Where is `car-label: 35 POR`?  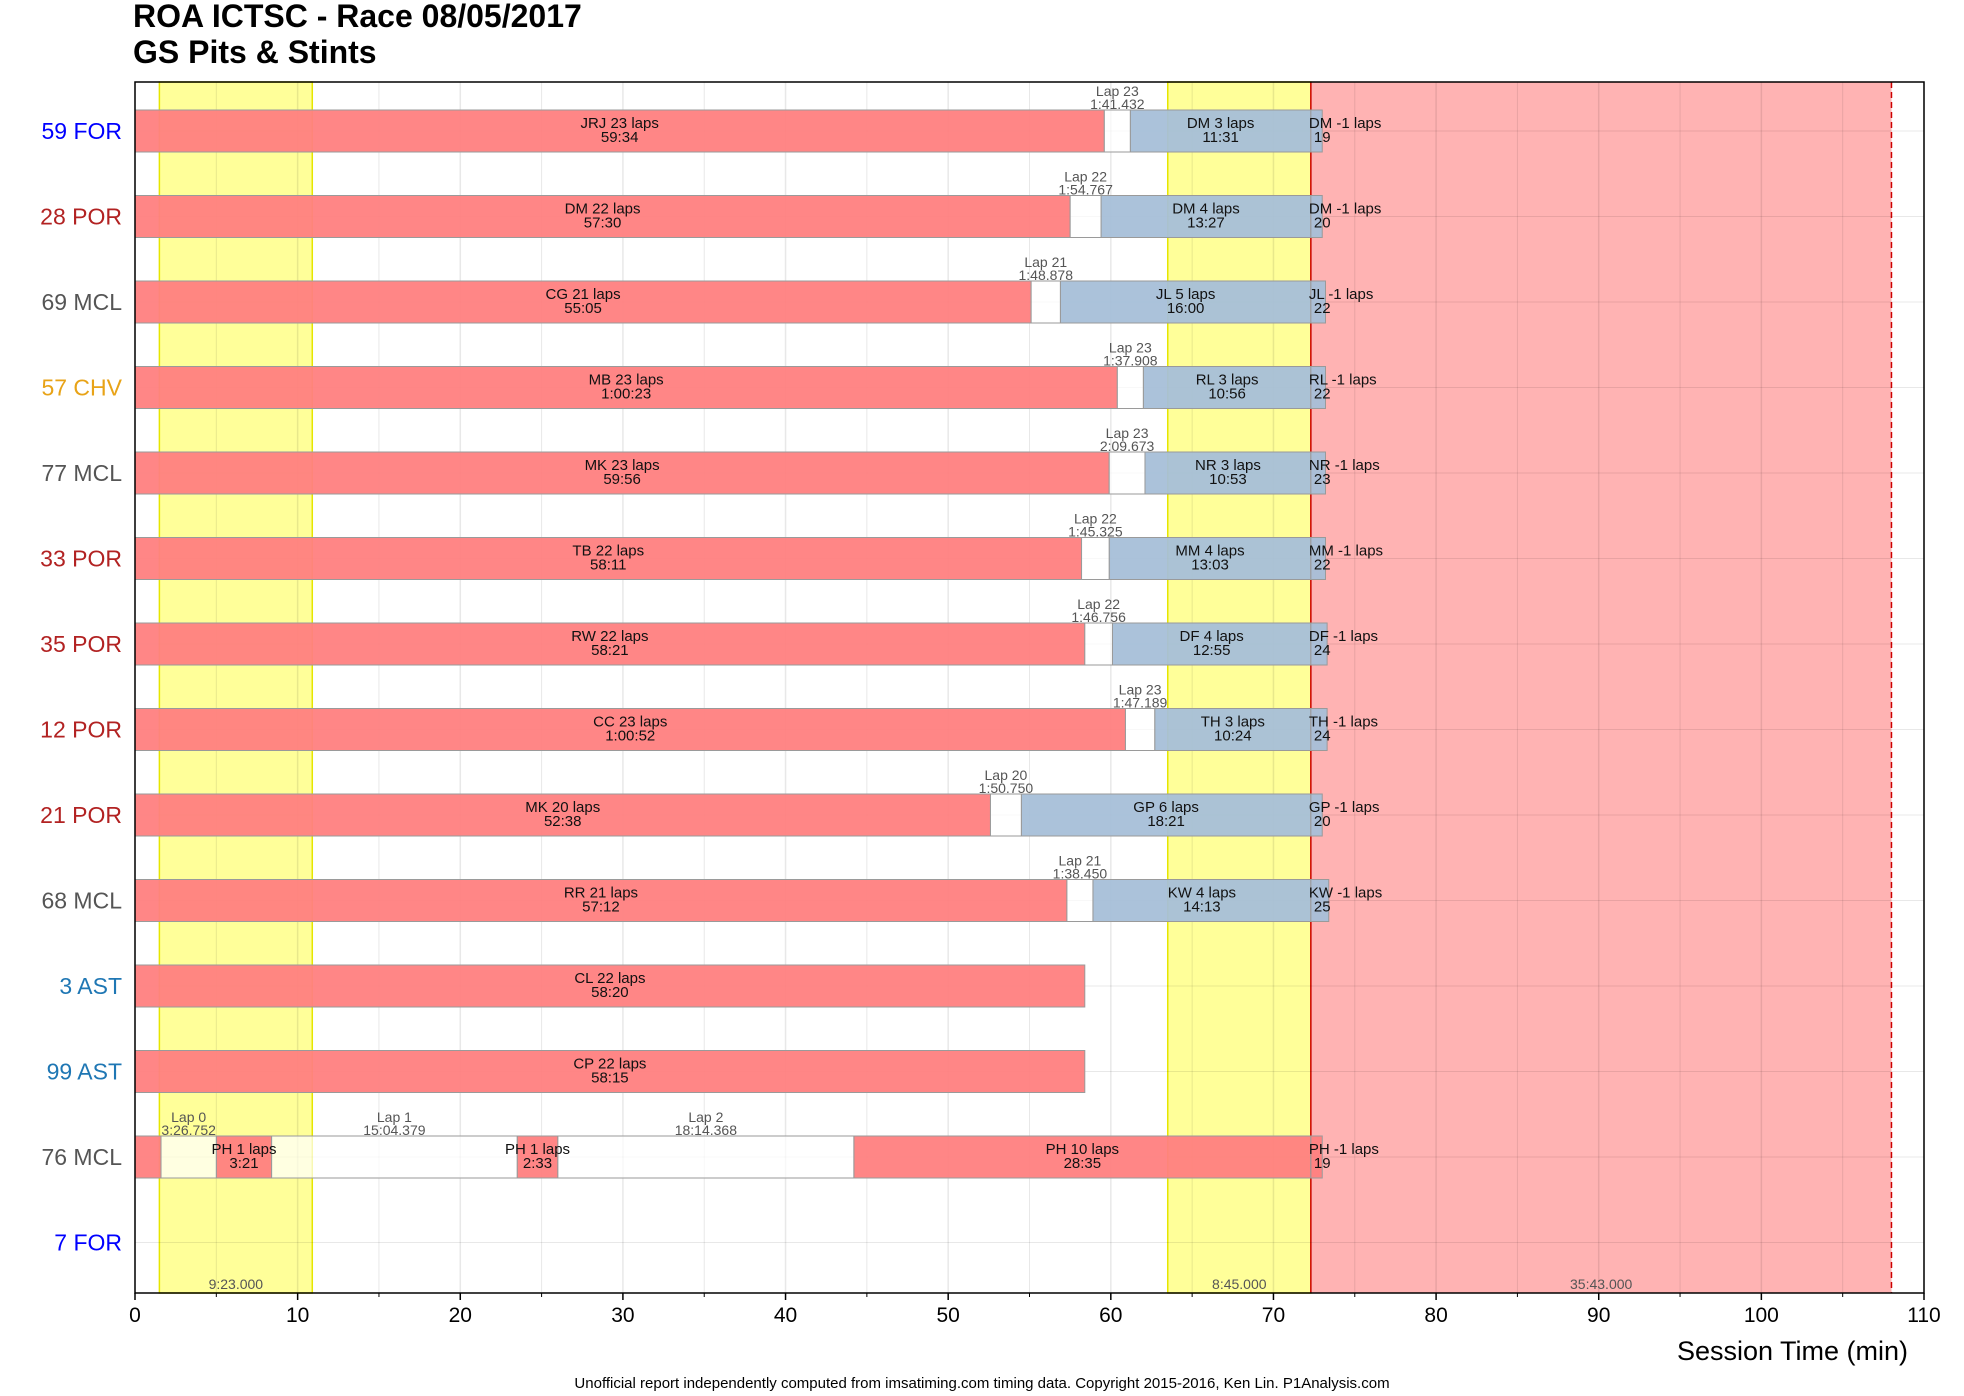 car-label: 35 POR is located at coordinates (81, 644).